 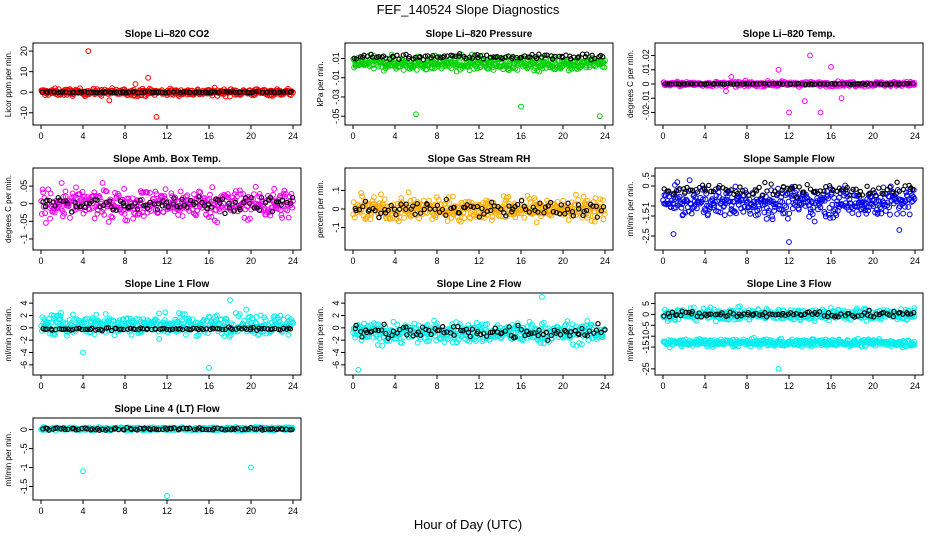 What do you see at coordinates (209, 368) in the screenshot?
I see `outlier-point` at bounding box center [209, 368].